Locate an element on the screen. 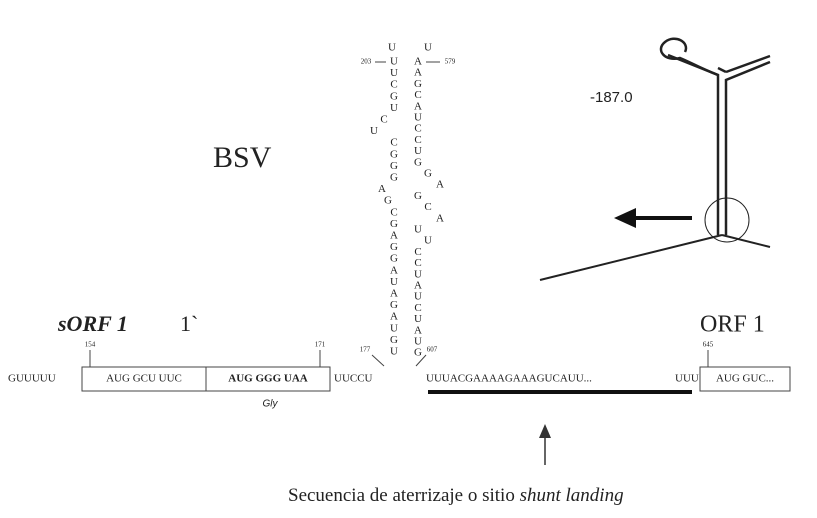 This screenshot has height=518, width=817. pos: 154 is located at coordinates (90, 345).